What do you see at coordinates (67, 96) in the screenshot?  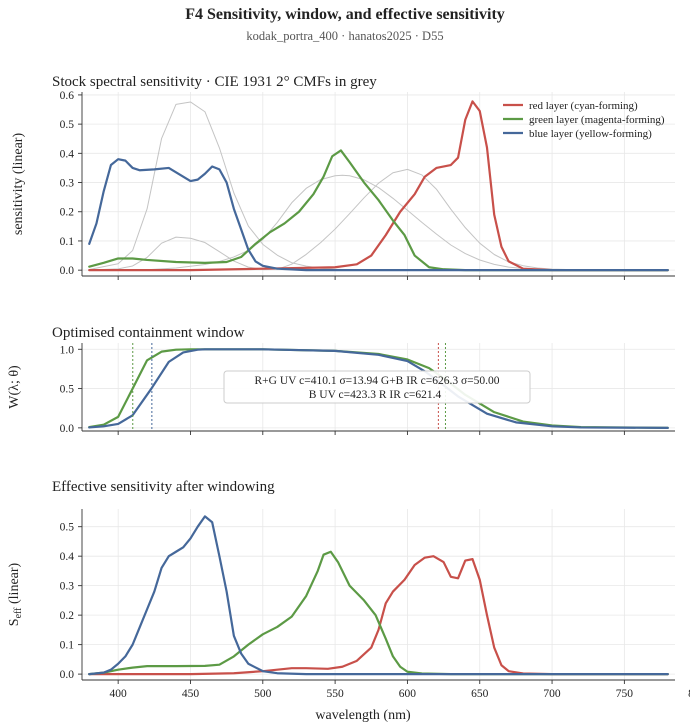 I see `y-tick-label: 0.6` at bounding box center [67, 96].